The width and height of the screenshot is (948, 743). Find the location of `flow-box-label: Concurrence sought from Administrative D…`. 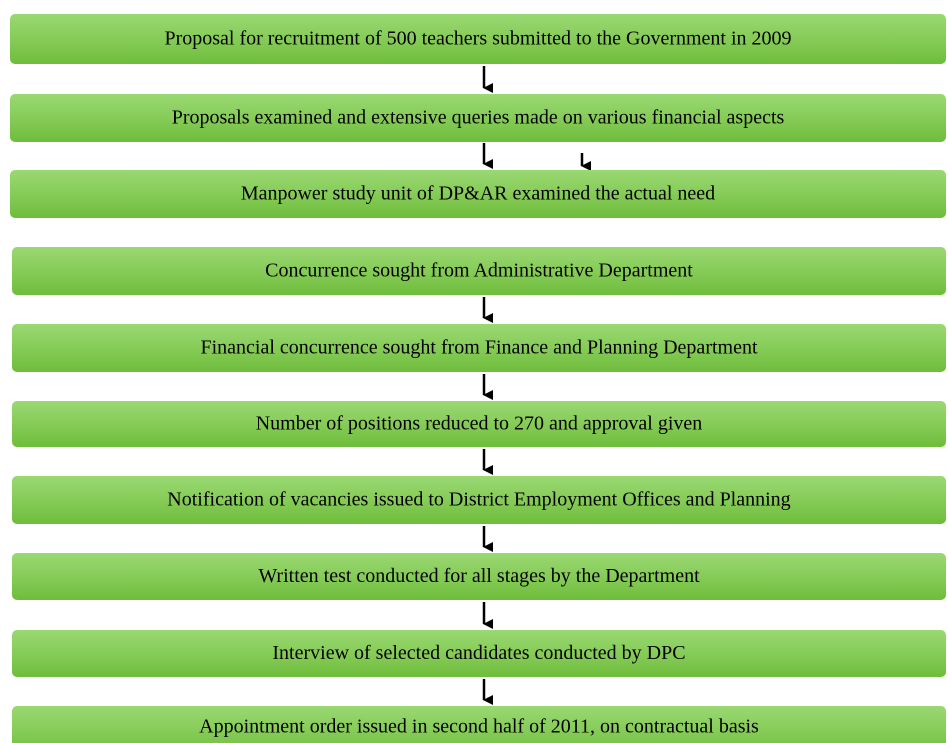

flow-box-label: Concurrence sought from Administrative D… is located at coordinates (479, 271).